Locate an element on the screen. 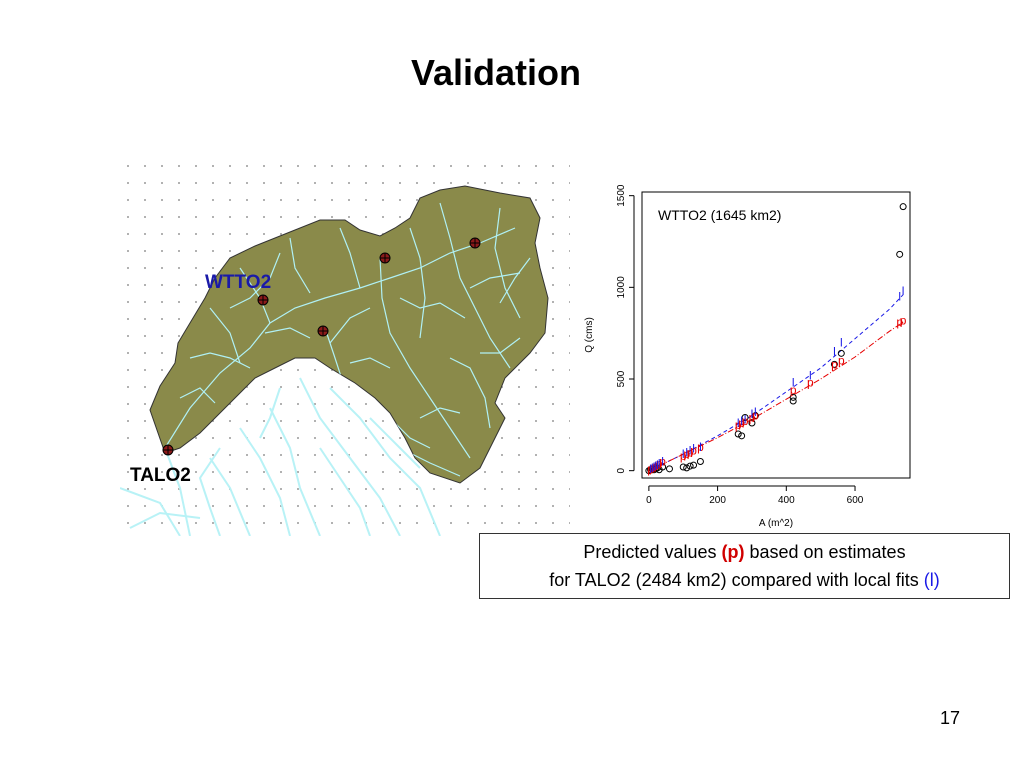  y-tick-label: 0 is located at coordinates (621, 470).